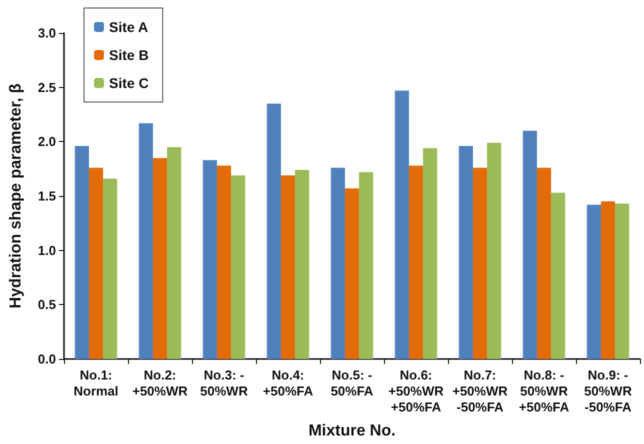 This screenshot has height=444, width=644. What do you see at coordinates (160, 383) in the screenshot?
I see `x-tick-label: No.2: +50%WR` at bounding box center [160, 383].